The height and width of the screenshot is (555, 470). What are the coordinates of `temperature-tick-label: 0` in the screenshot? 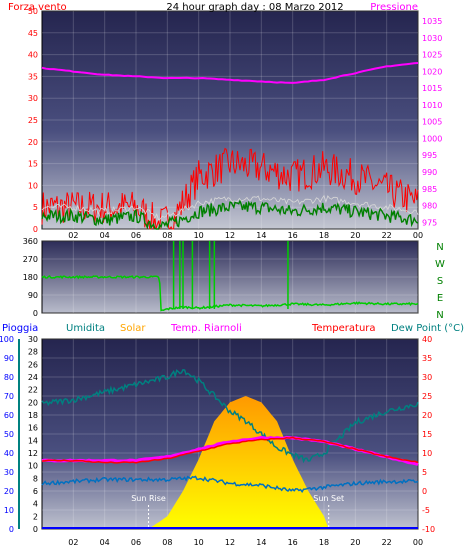 It's located at (424, 491).